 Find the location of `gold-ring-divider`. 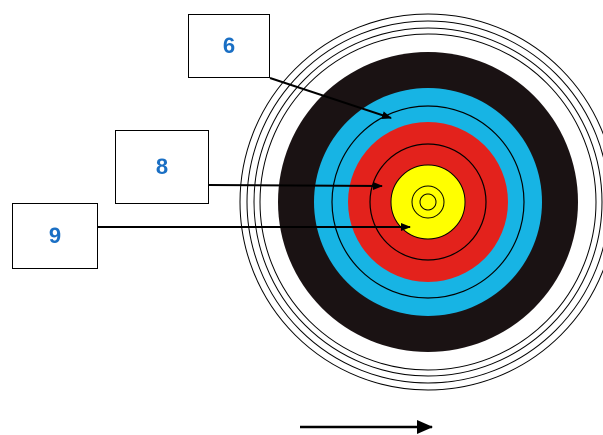

gold-ring-divider is located at coordinates (428, 202).